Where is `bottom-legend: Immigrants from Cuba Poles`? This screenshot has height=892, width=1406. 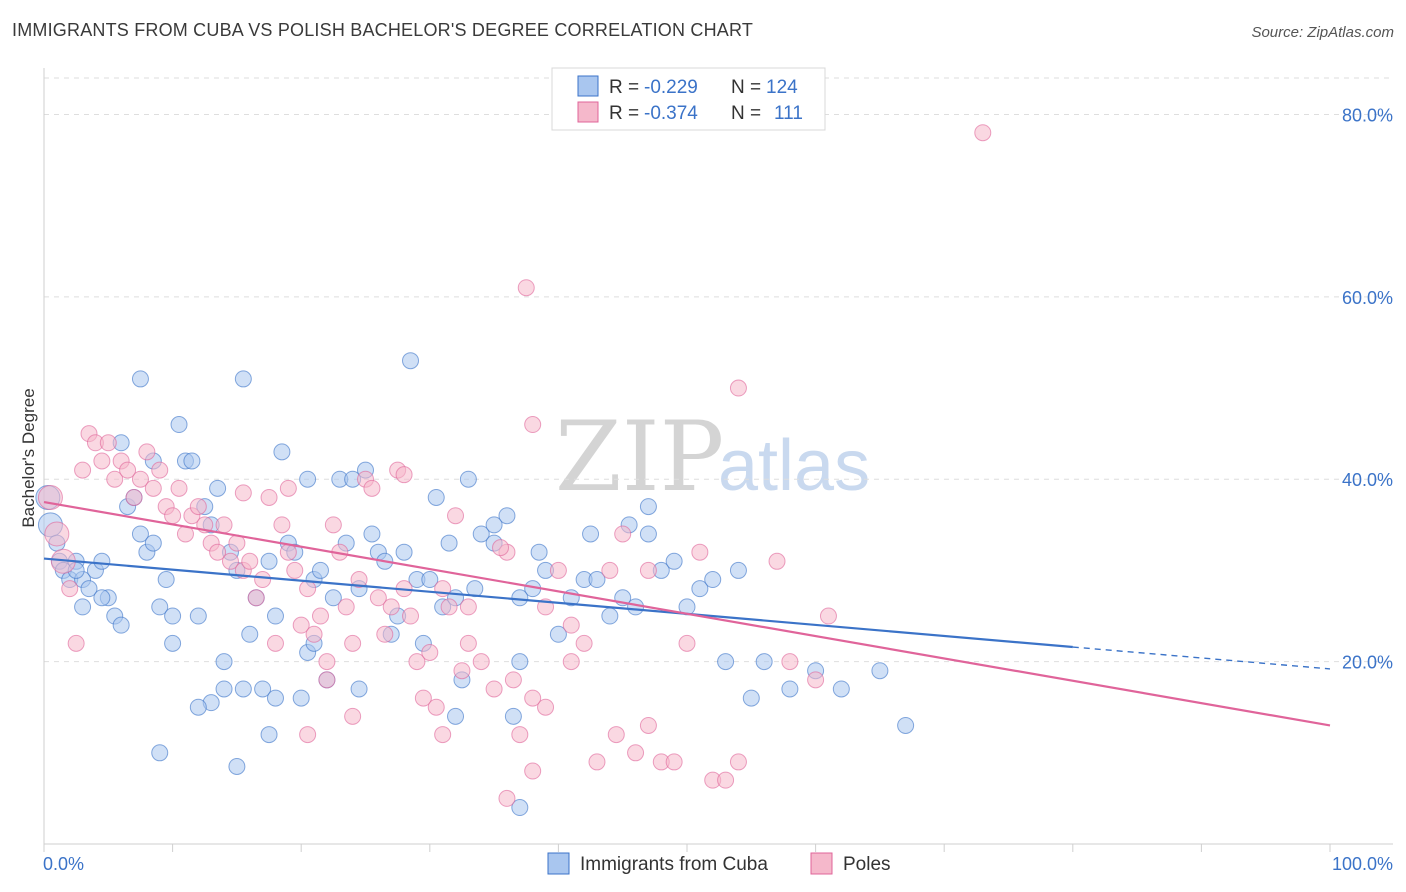 bottom-legend: Immigrants from Cuba Poles is located at coordinates (719, 863).